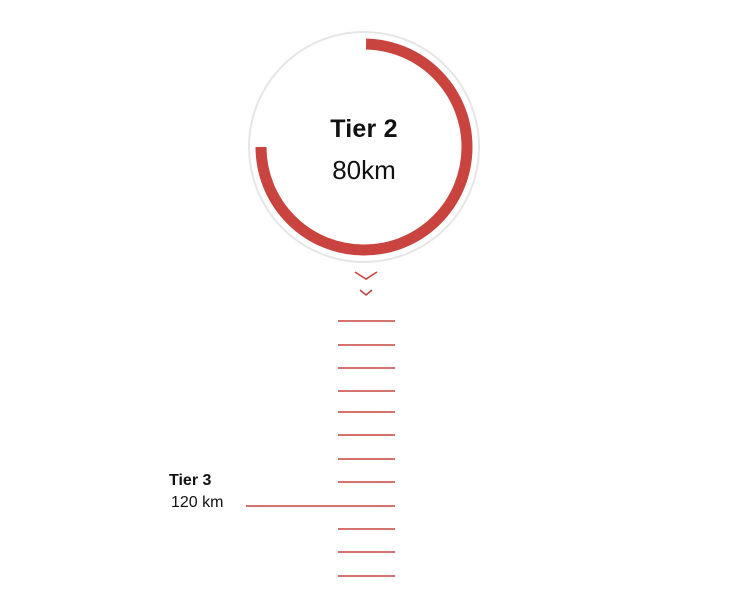 The image size is (732, 616). I want to click on next-tier-label: Tier 3 120 km, so click(196, 492).